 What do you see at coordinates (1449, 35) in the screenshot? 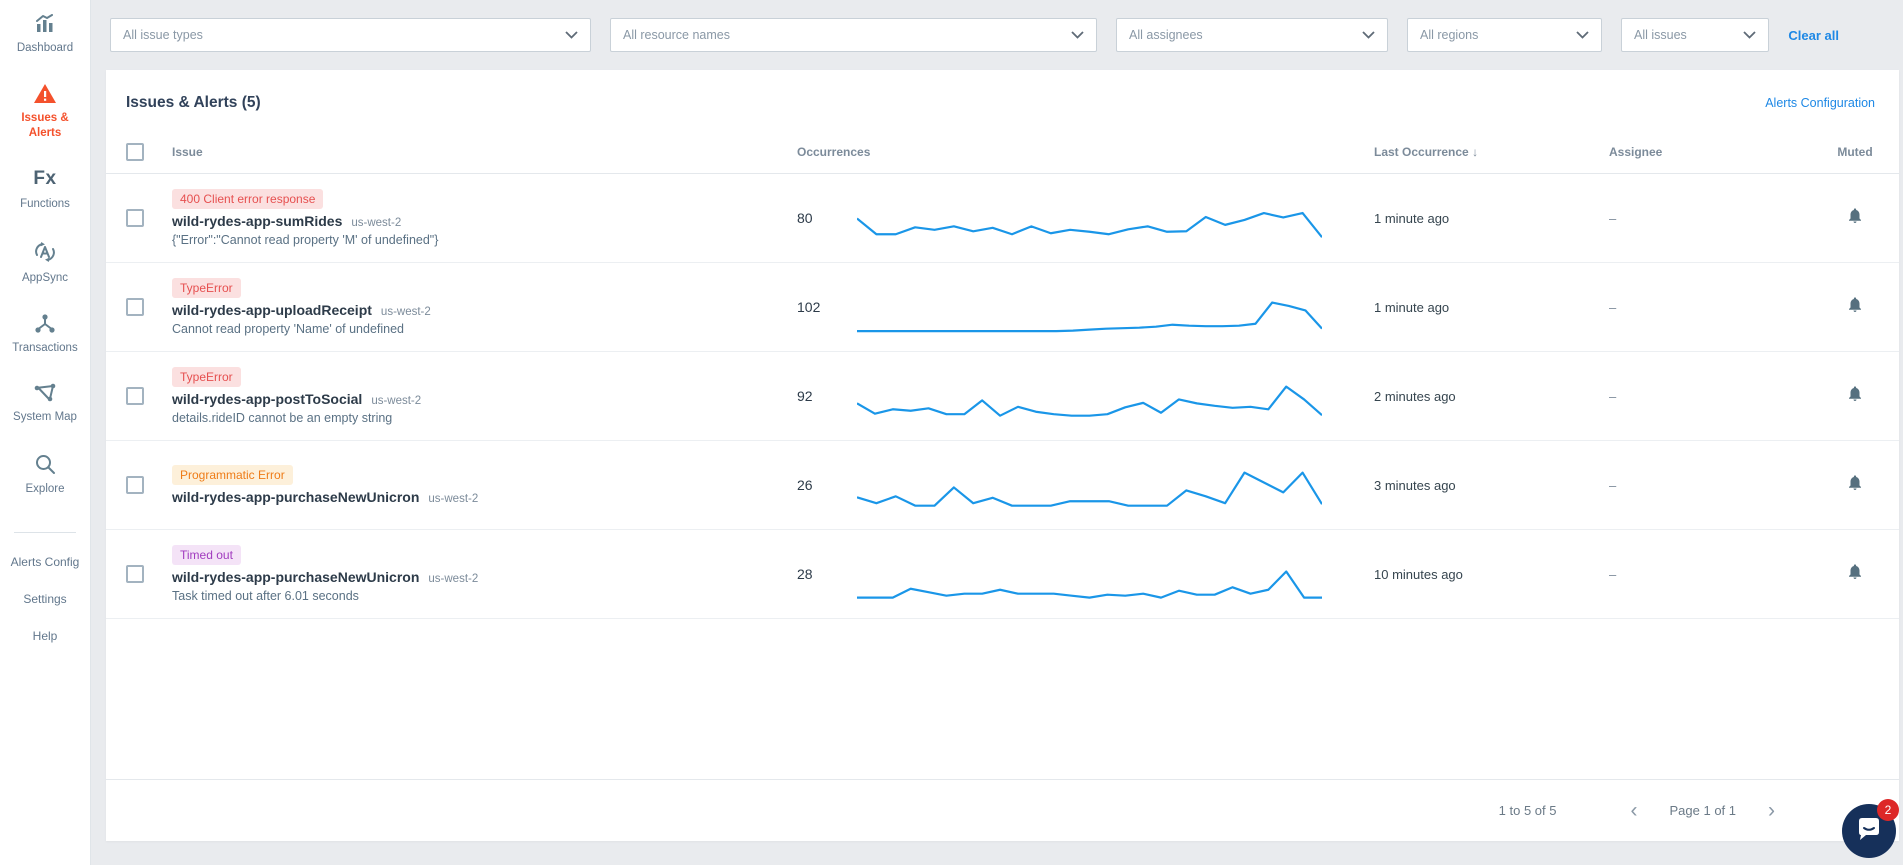
I see `dropdown-placeholder: All regions` at bounding box center [1449, 35].